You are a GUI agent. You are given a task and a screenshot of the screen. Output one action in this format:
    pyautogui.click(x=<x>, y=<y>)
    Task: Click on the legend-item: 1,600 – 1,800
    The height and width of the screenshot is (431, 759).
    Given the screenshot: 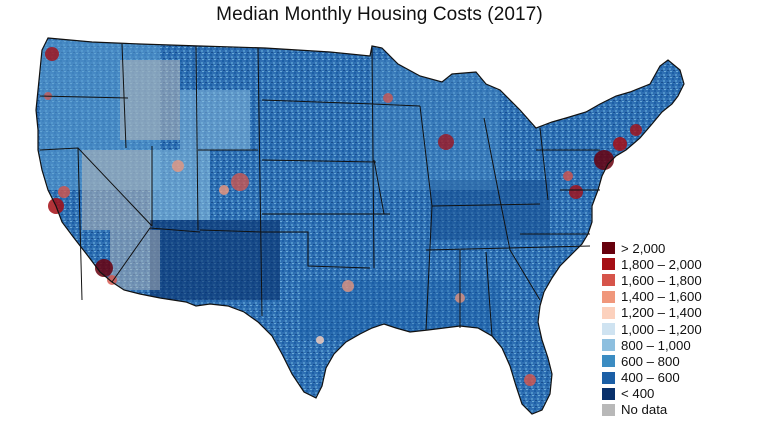 What is the action you would take?
    pyautogui.click(x=652, y=280)
    